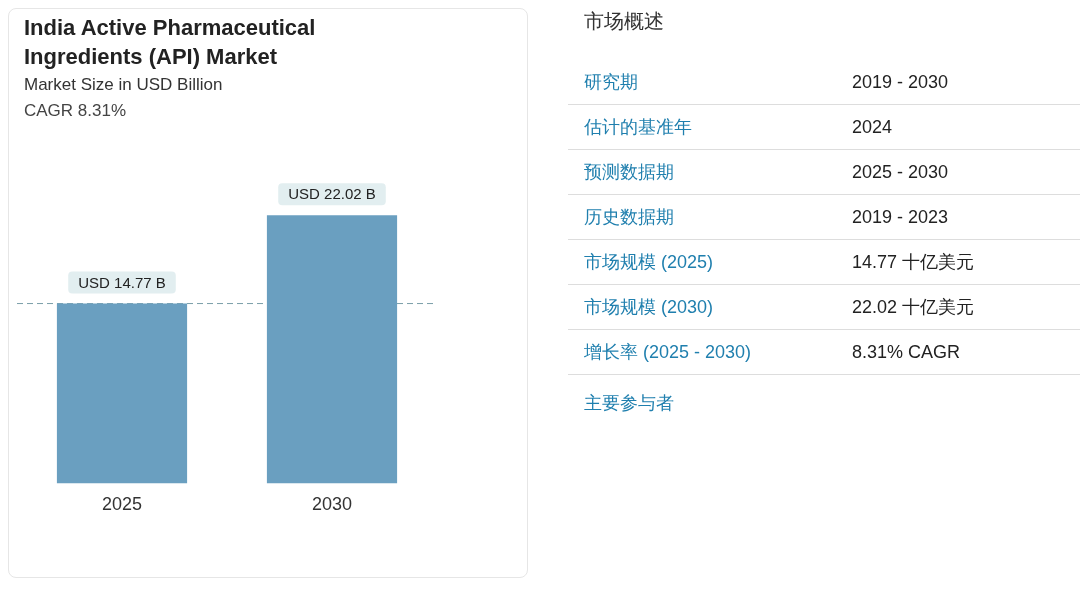  I want to click on text: 增长率 (2025 - 2030), so click(668, 352).